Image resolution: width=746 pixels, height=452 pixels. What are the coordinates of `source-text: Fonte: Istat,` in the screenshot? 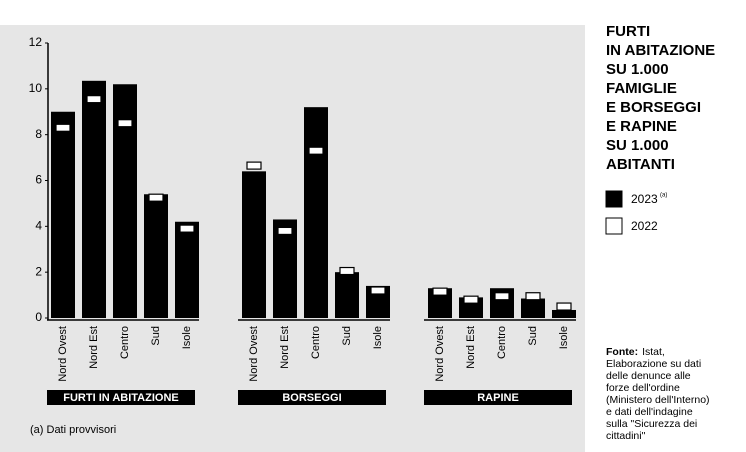 It's located at (635, 352).